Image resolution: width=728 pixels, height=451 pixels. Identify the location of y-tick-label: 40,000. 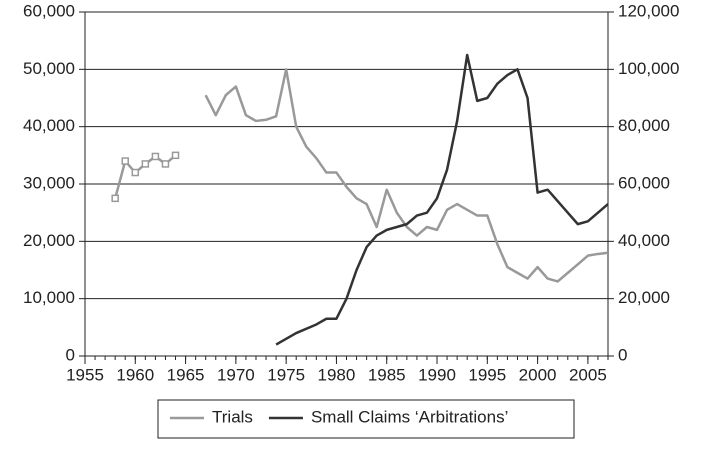
(49, 125).